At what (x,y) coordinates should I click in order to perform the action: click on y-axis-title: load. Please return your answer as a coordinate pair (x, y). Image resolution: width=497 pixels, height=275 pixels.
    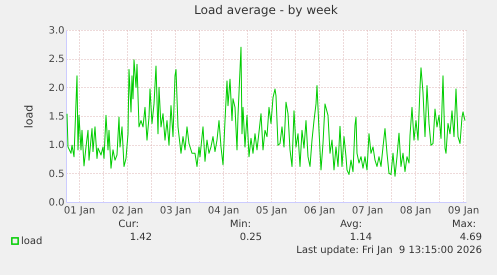
    Looking at the image, I should click on (29, 116).